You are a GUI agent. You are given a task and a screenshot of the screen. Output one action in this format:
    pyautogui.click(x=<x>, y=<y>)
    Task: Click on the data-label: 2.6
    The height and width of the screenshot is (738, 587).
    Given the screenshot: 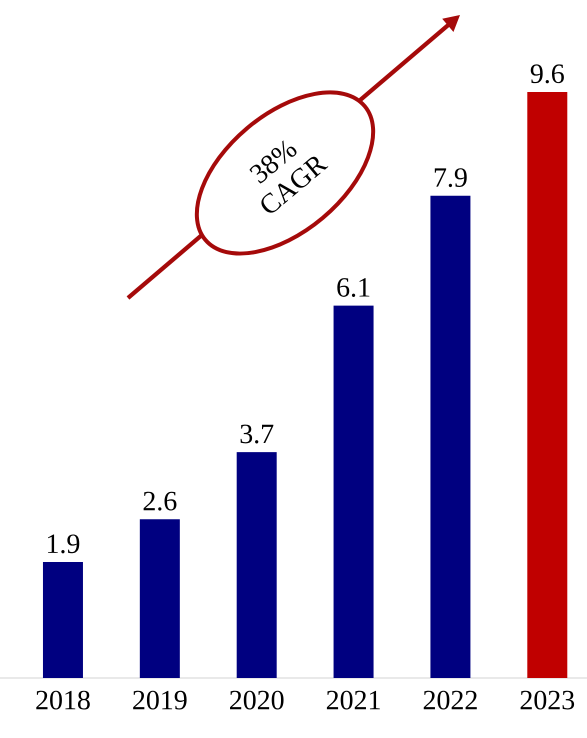 What is the action you would take?
    pyautogui.click(x=160, y=501)
    